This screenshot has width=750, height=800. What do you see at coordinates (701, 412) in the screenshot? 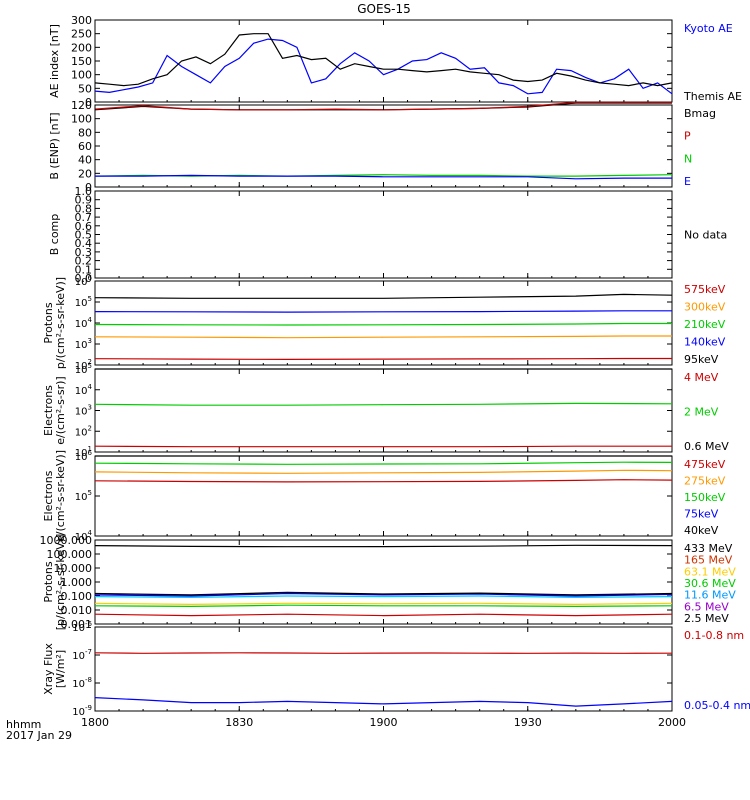
I see `legend-entry: 2 MeV` at bounding box center [701, 412].